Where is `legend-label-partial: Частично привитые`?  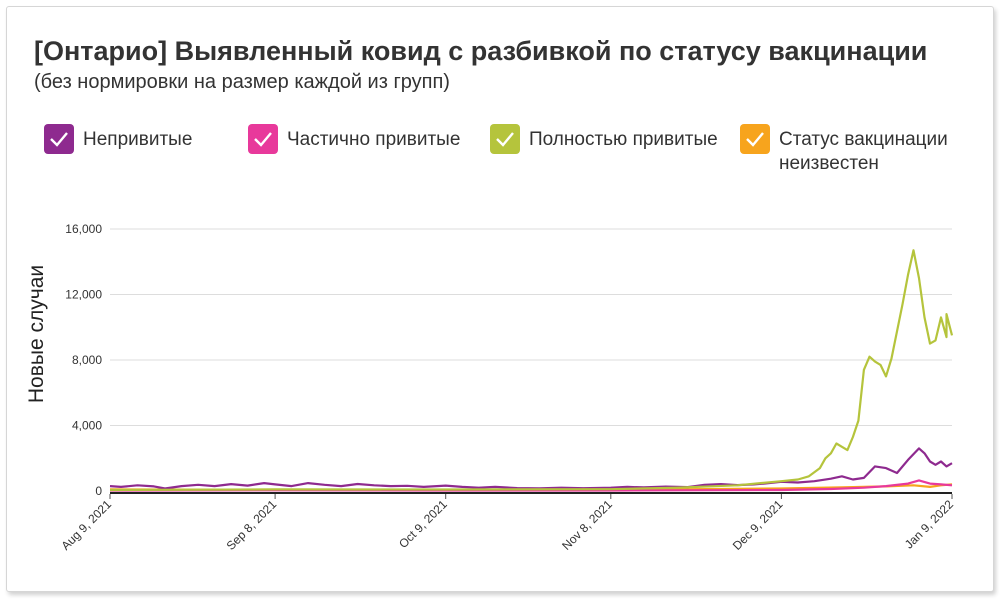
legend-label-partial: Частично привитые is located at coordinates (374, 139).